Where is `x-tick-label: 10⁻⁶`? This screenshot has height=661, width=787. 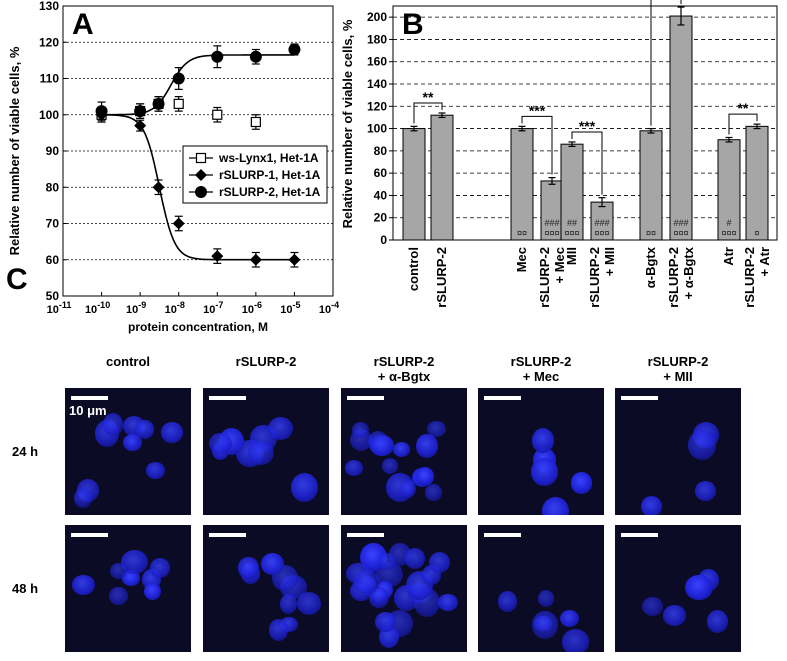 x-tick-label: 10⁻⁶ is located at coordinates (252, 308).